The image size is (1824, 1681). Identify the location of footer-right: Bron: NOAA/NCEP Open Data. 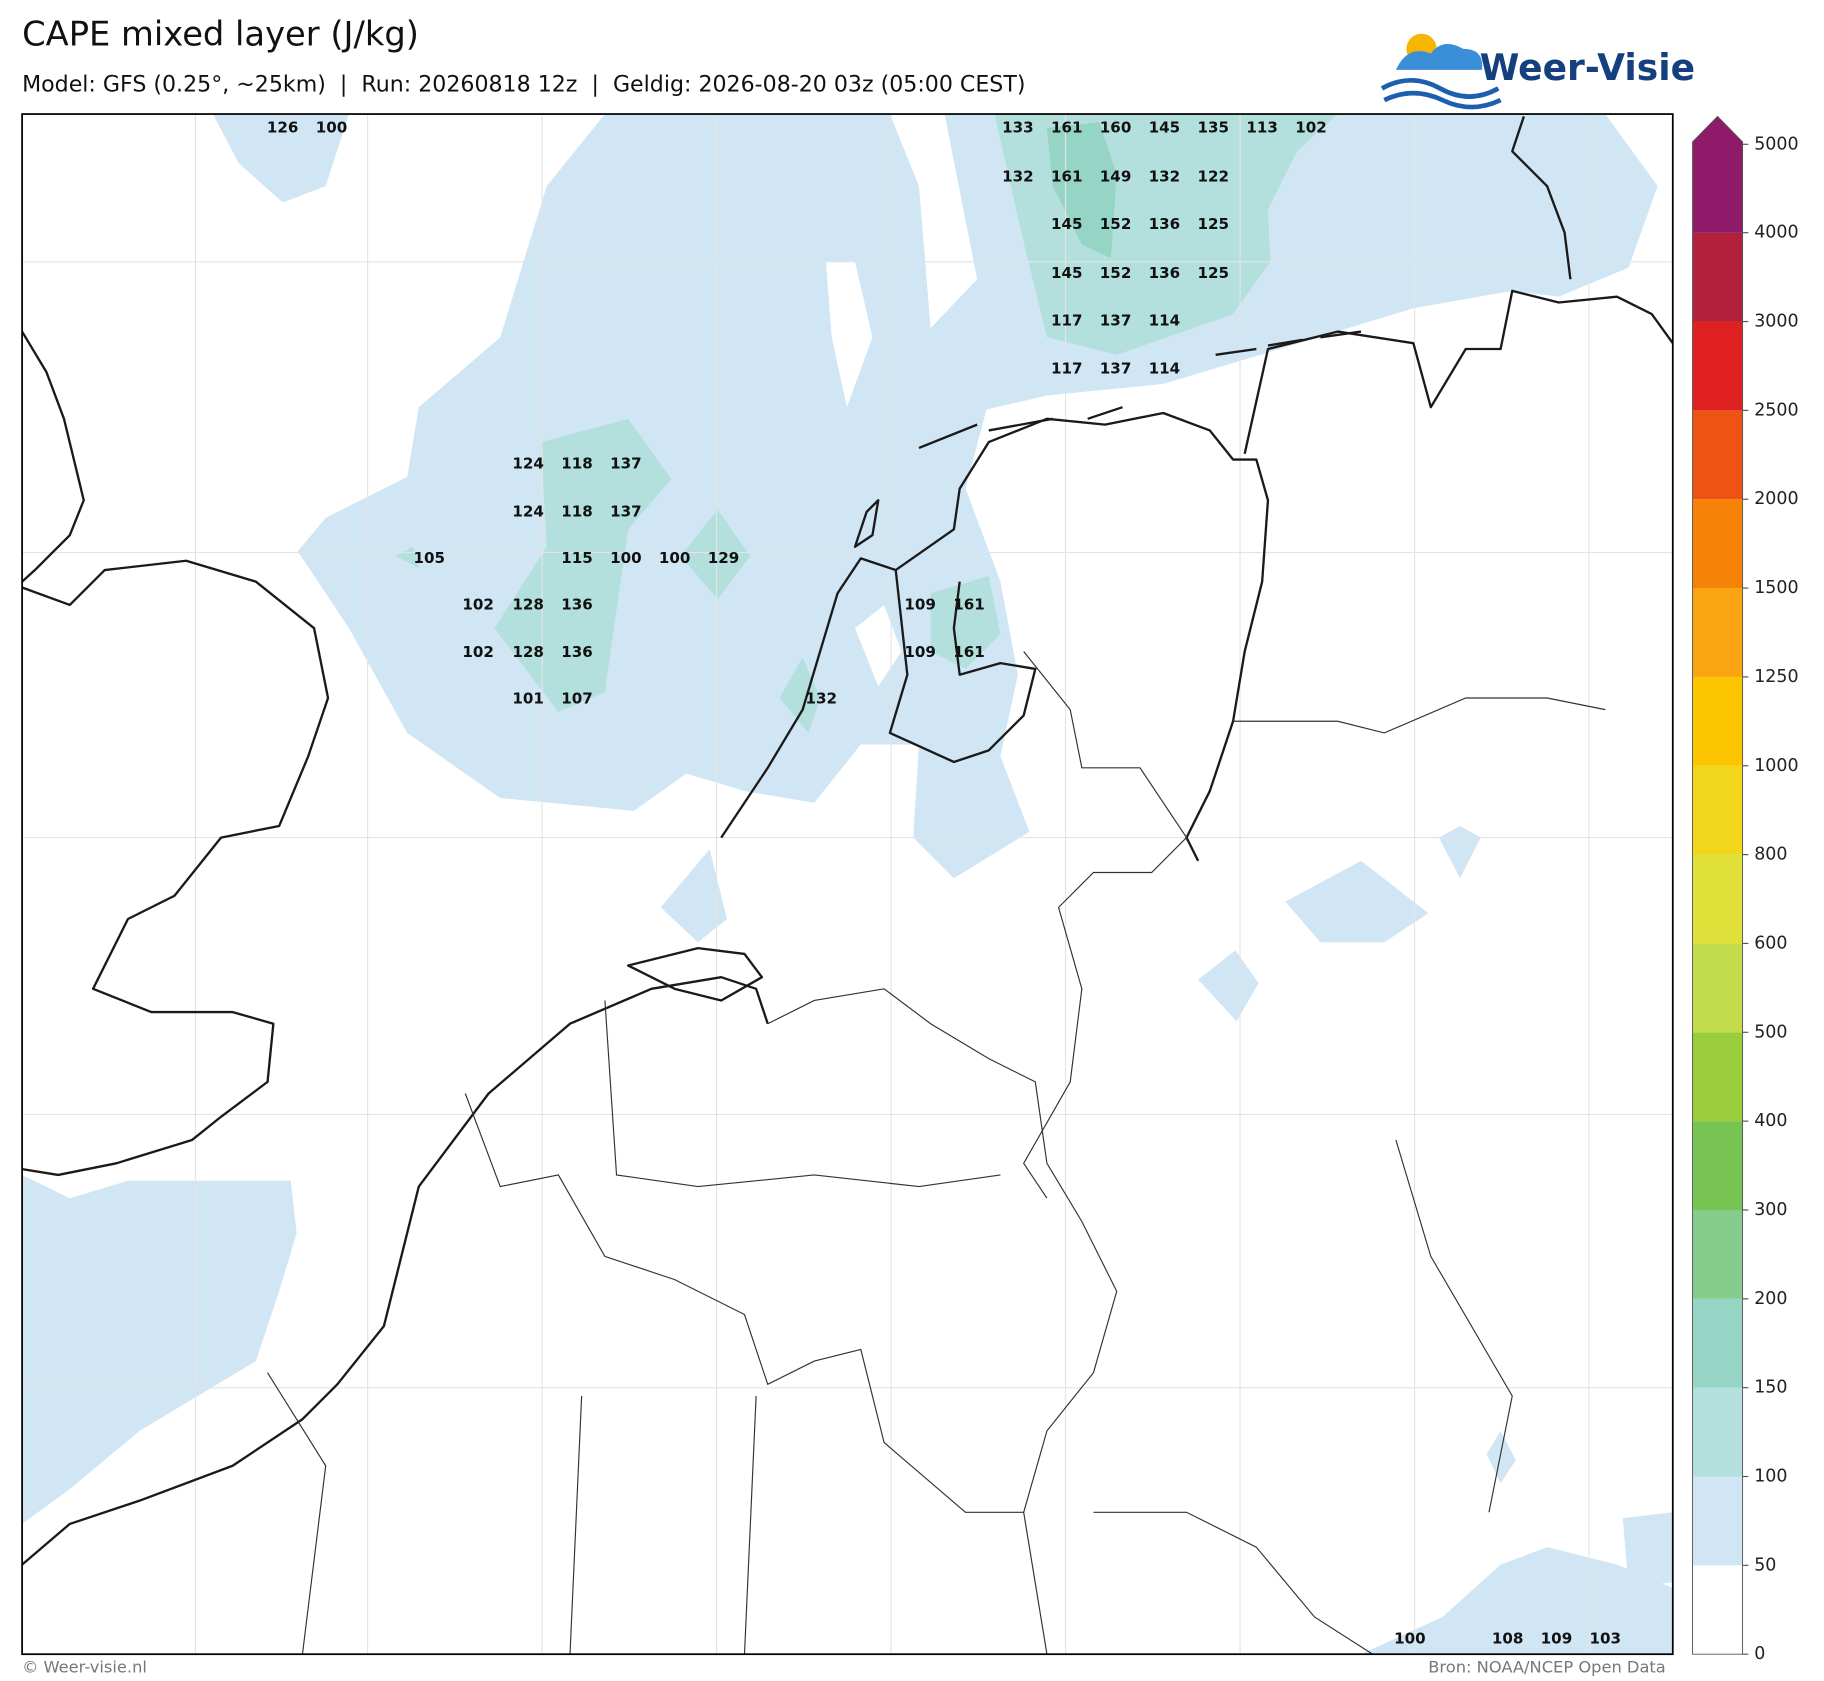
(1547, 1667).